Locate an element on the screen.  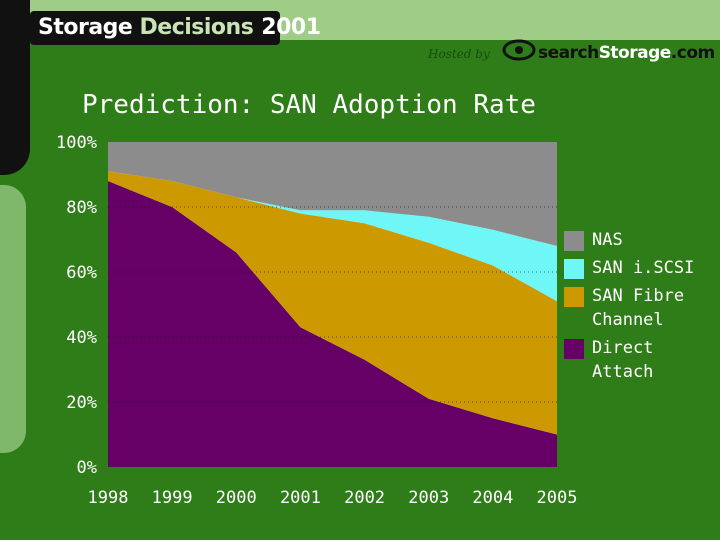
y-tick-label: 60% is located at coordinates (81, 273).